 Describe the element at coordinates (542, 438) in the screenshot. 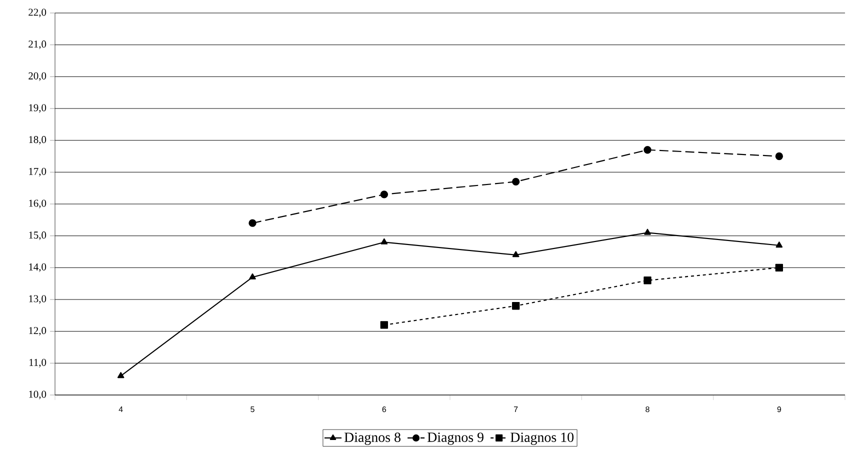

I see `legend-label: Diagnos 10` at that location.